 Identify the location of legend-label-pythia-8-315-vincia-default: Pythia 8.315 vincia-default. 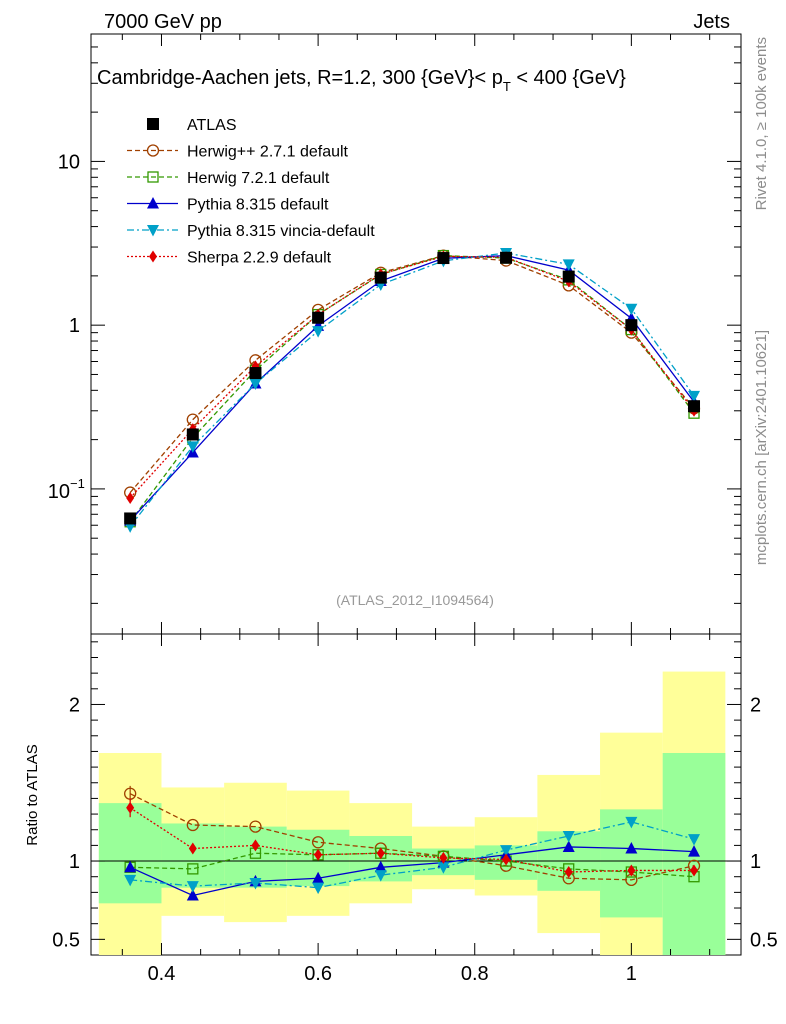
(281, 231).